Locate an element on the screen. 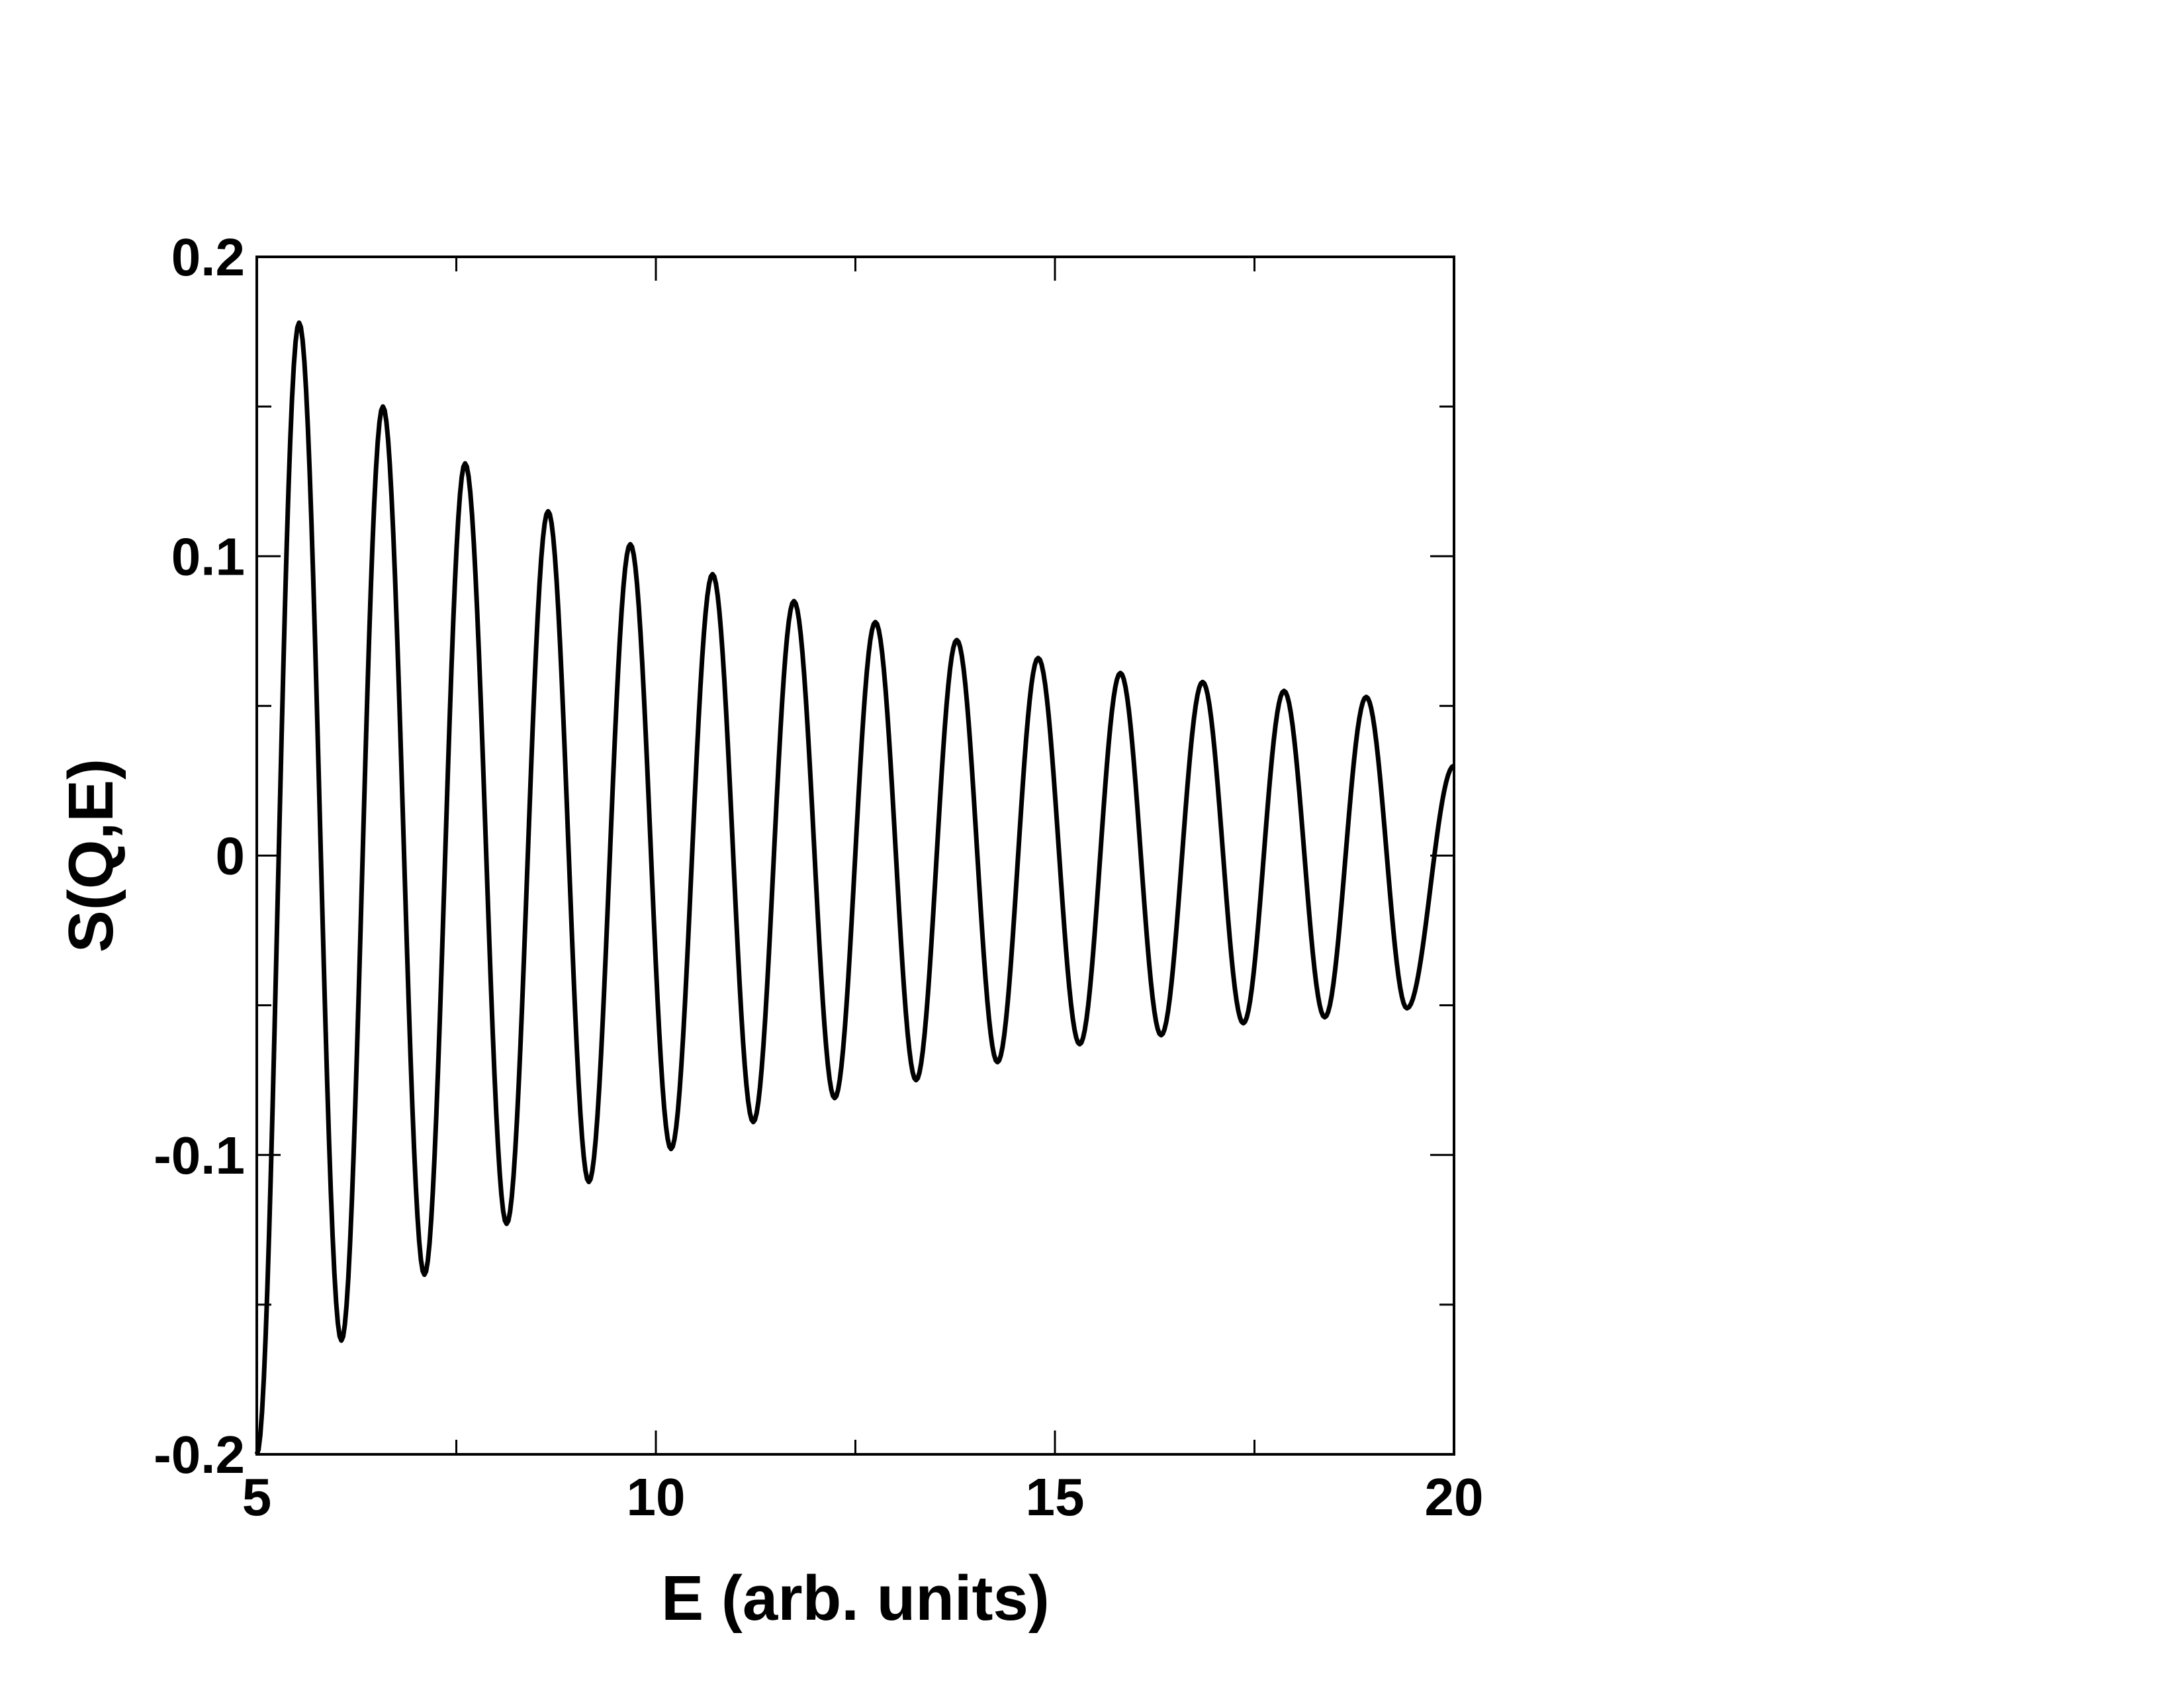  y-tick-label: -0.1 is located at coordinates (199, 1155).